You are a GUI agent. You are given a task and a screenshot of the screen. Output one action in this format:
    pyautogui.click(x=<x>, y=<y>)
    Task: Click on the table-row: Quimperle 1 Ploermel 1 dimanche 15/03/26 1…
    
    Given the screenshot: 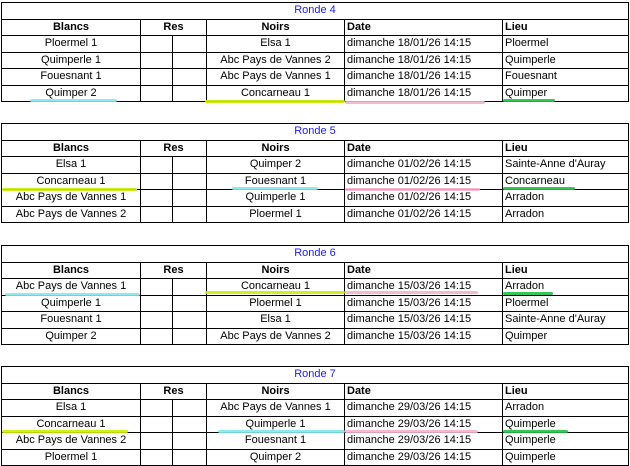 What is the action you would take?
    pyautogui.click(x=315, y=303)
    